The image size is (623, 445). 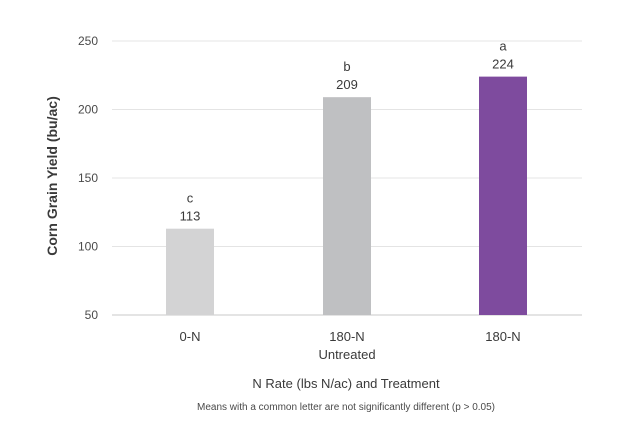 What do you see at coordinates (88, 110) in the screenshot?
I see `y-tick-label: 200` at bounding box center [88, 110].